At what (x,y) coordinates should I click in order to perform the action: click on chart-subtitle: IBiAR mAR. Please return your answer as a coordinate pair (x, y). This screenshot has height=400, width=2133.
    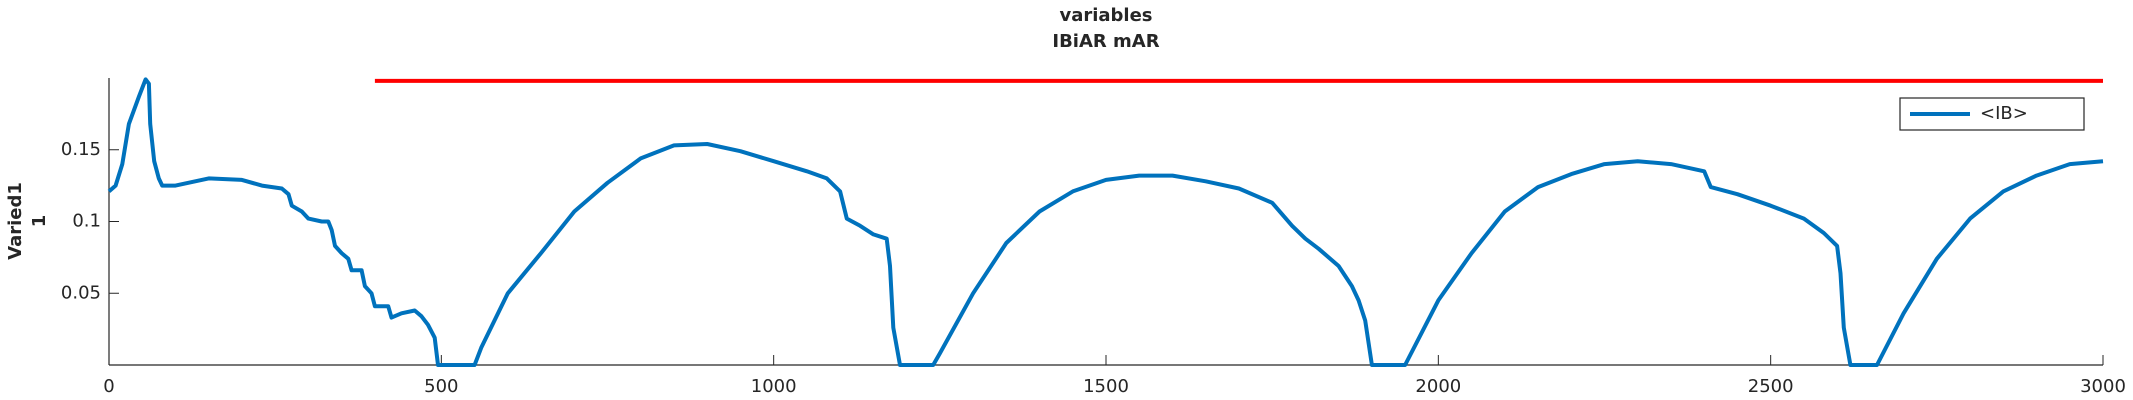
    Looking at the image, I should click on (1105, 41).